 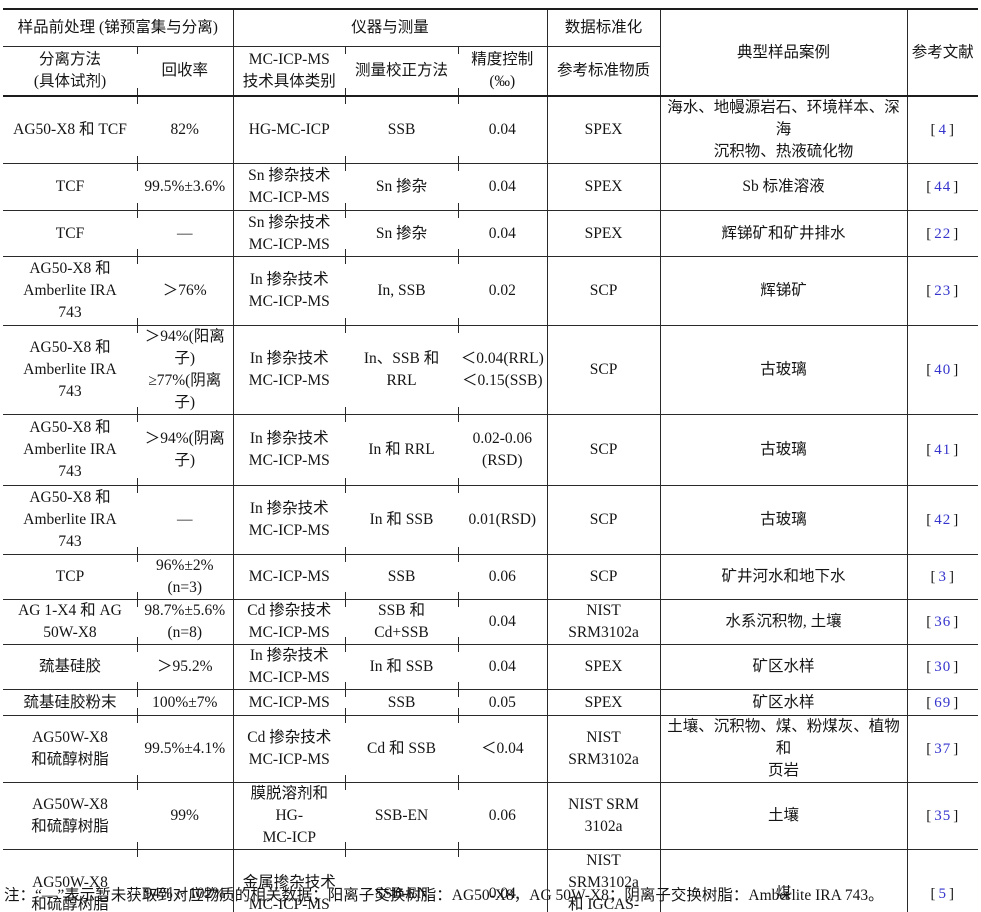 I want to click on reference-number: 3, so click(x=943, y=577).